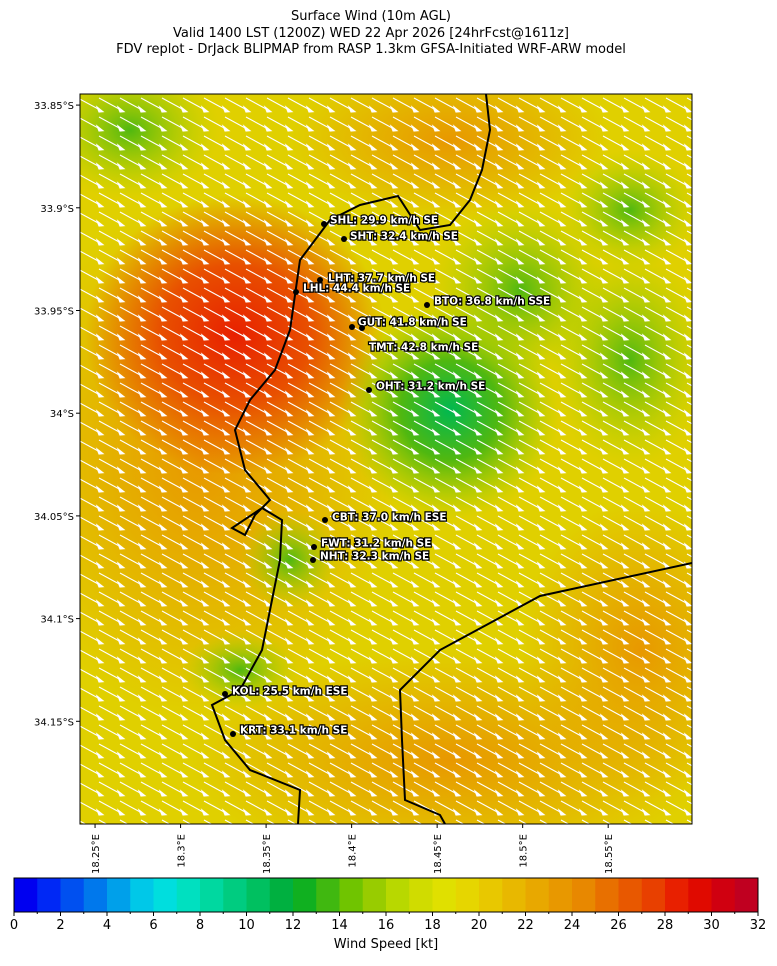 The width and height of the screenshot is (777, 966). Describe the element at coordinates (225, 694) in the screenshot. I see `station-dot` at that location.